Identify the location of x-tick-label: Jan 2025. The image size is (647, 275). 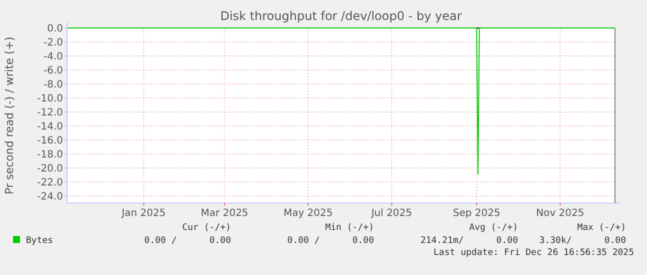
(143, 213).